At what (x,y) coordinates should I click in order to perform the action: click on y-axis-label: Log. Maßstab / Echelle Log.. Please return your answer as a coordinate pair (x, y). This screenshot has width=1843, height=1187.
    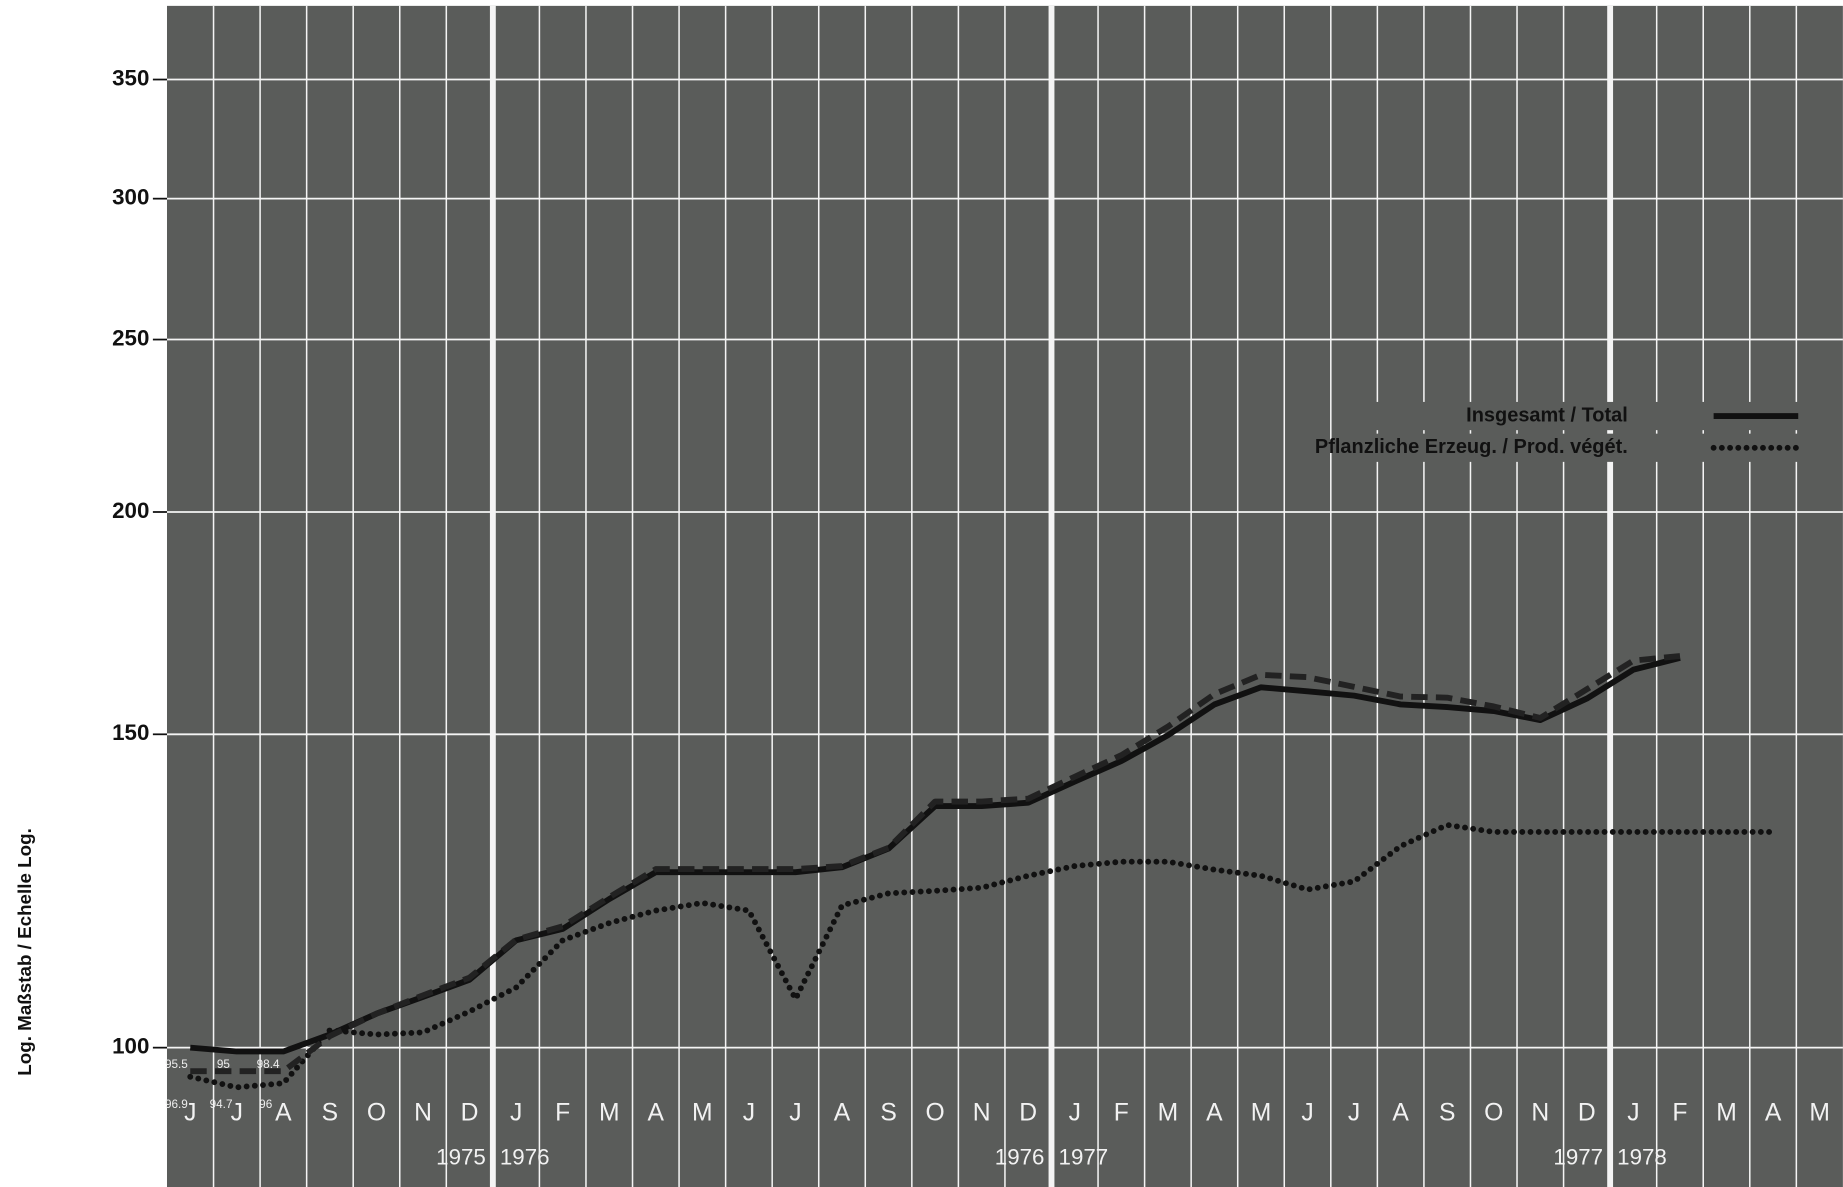
    Looking at the image, I should click on (24, 952).